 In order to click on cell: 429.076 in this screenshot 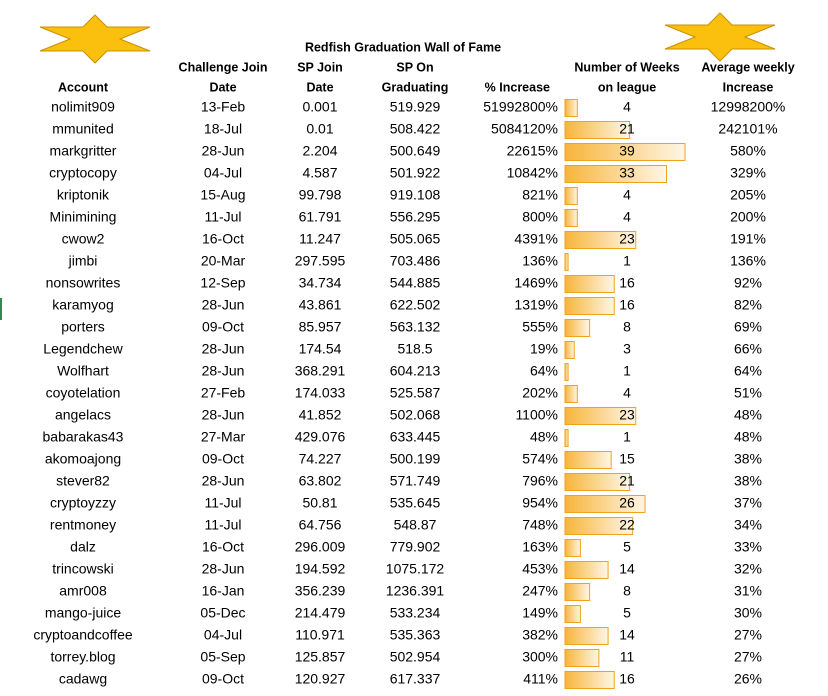, I will do `click(320, 437)`.